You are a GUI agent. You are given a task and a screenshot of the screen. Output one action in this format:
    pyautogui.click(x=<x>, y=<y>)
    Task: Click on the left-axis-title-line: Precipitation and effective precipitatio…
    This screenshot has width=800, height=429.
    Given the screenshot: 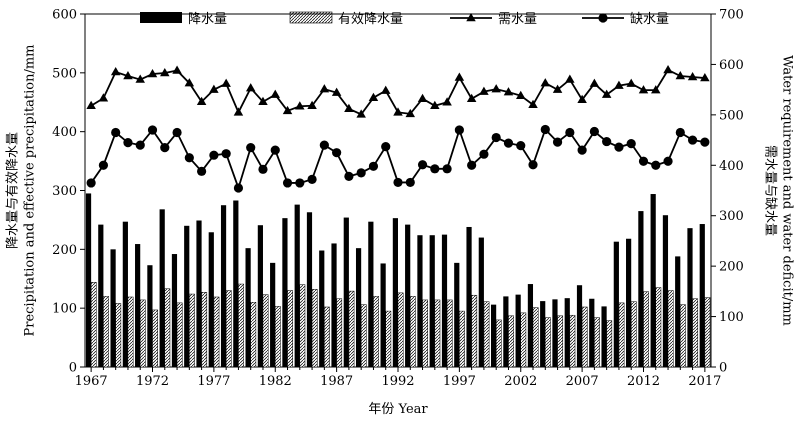 What is the action you would take?
    pyautogui.click(x=30, y=190)
    